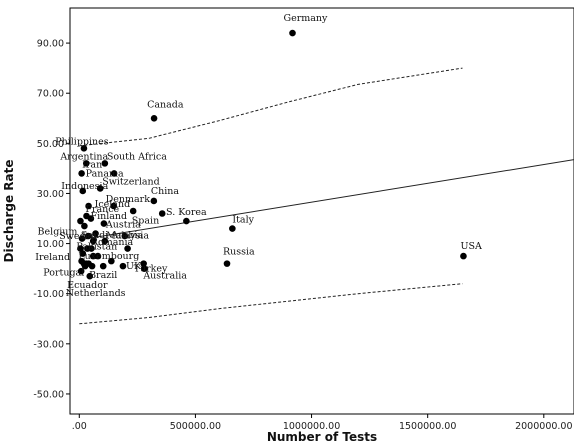 This screenshot has height=445, width=574. I want to click on x-tick-label: .00, so click(79, 426).